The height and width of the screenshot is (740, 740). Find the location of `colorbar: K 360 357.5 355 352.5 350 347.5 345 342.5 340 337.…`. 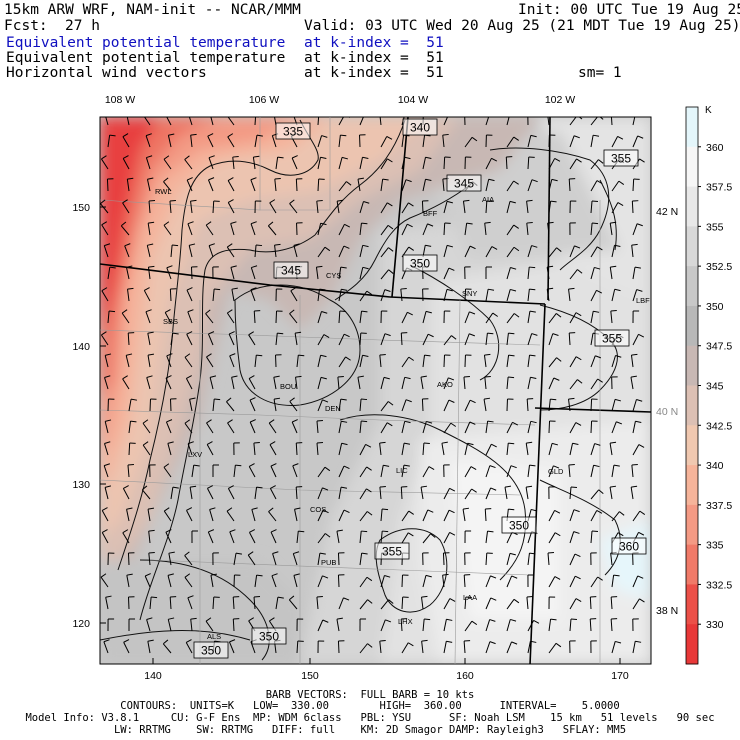

colorbar: K 360 357.5 355 352.5 350 347.5 345 342.5 340 337.… is located at coordinates (708, 385).